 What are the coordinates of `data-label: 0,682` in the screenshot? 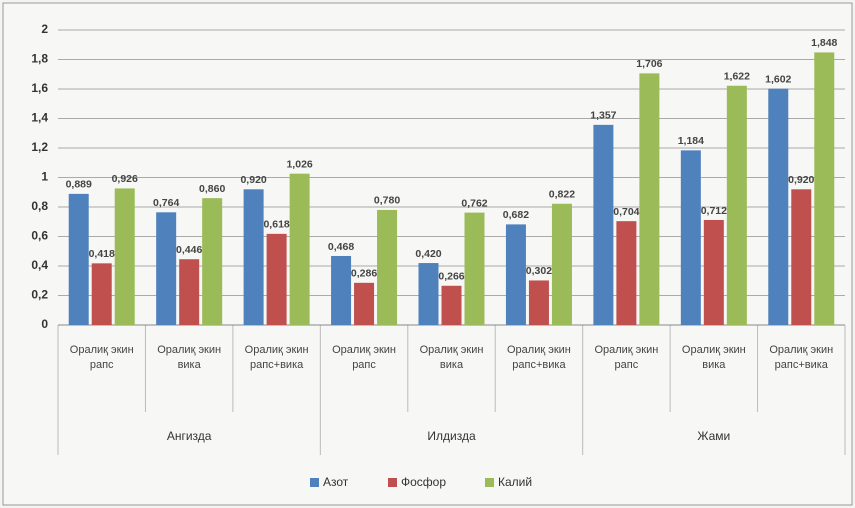 It's located at (516, 215).